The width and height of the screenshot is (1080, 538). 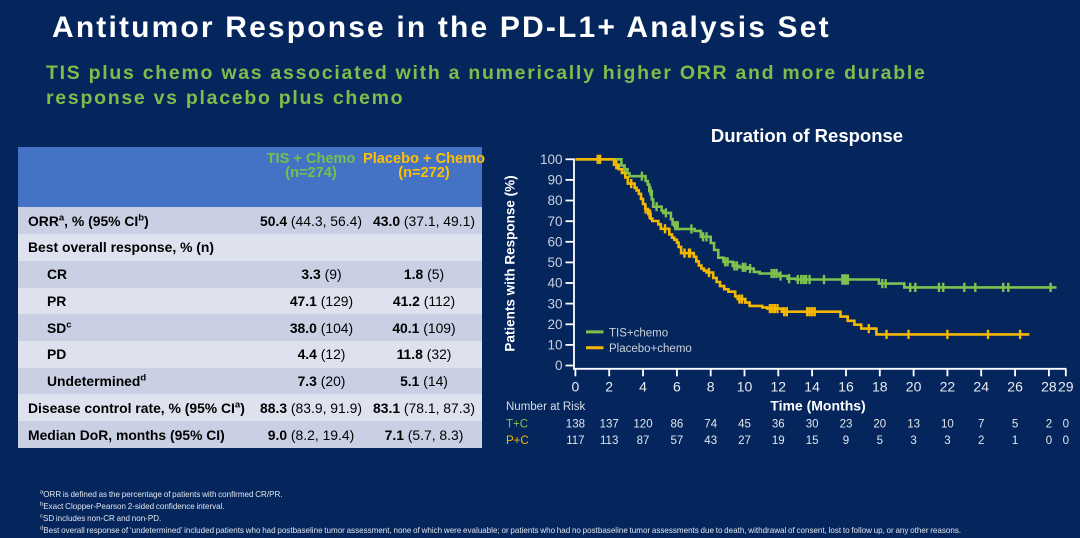 I want to click on svg-text: P+C, so click(x=517, y=441).